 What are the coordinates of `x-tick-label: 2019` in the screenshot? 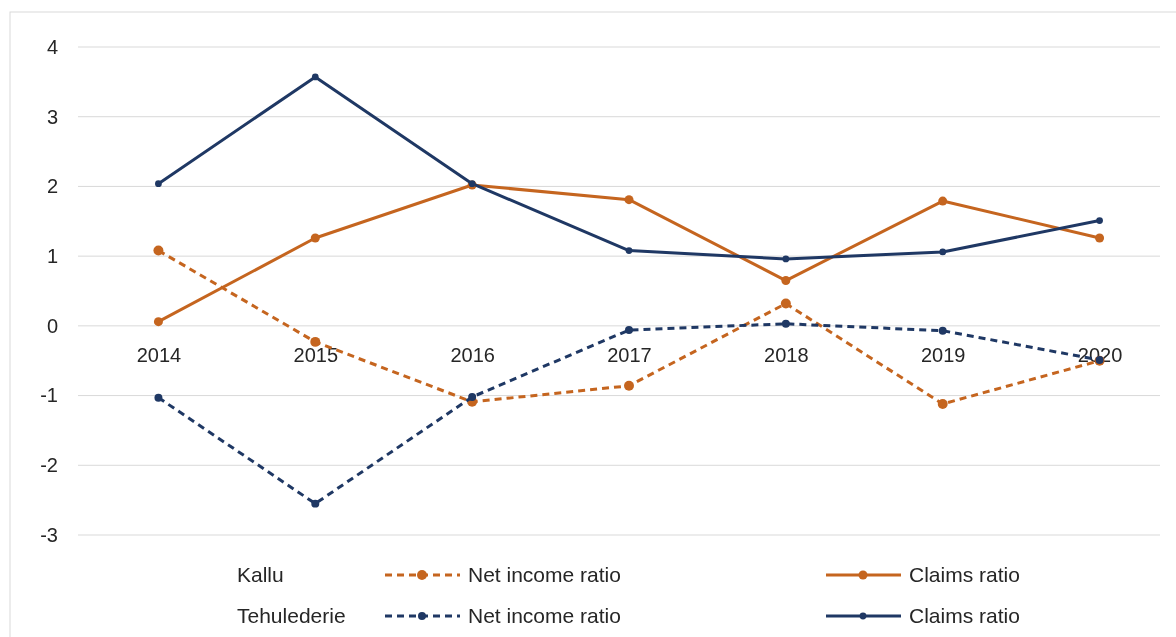 It's located at (943, 355).